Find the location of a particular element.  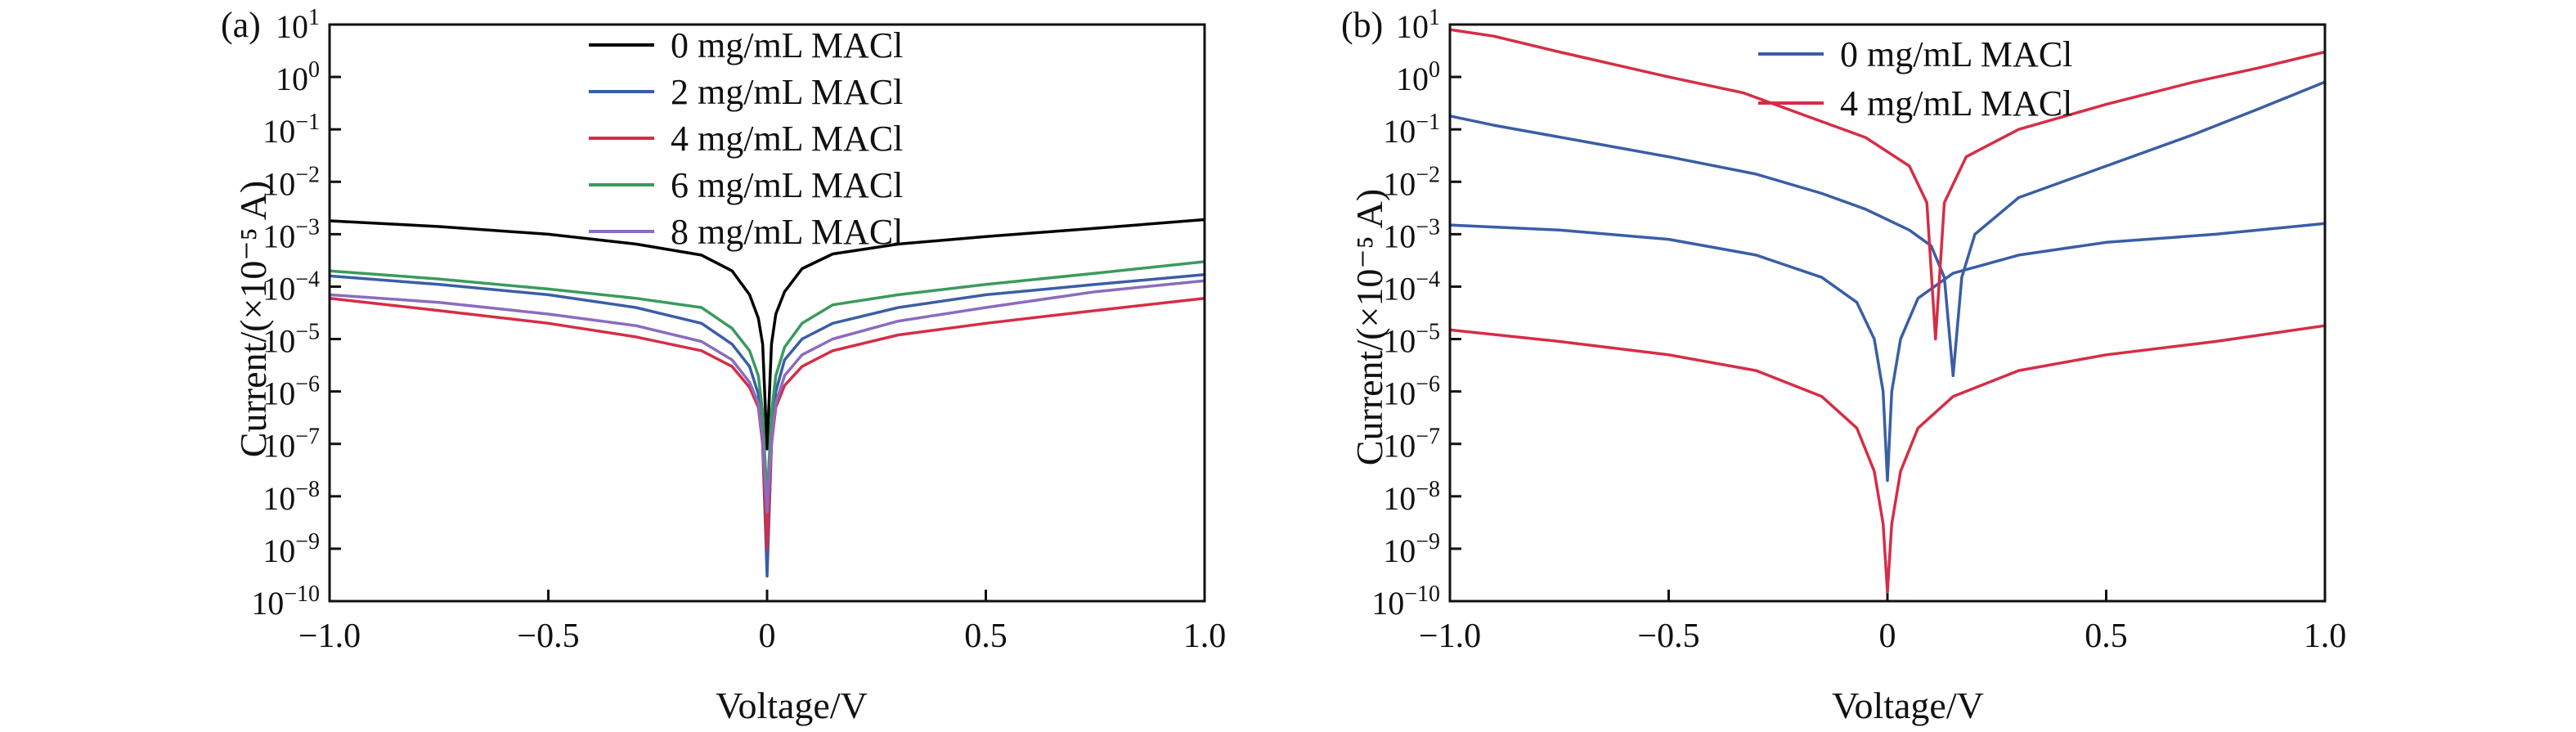

panel-b-label: (b) is located at coordinates (1362, 25).